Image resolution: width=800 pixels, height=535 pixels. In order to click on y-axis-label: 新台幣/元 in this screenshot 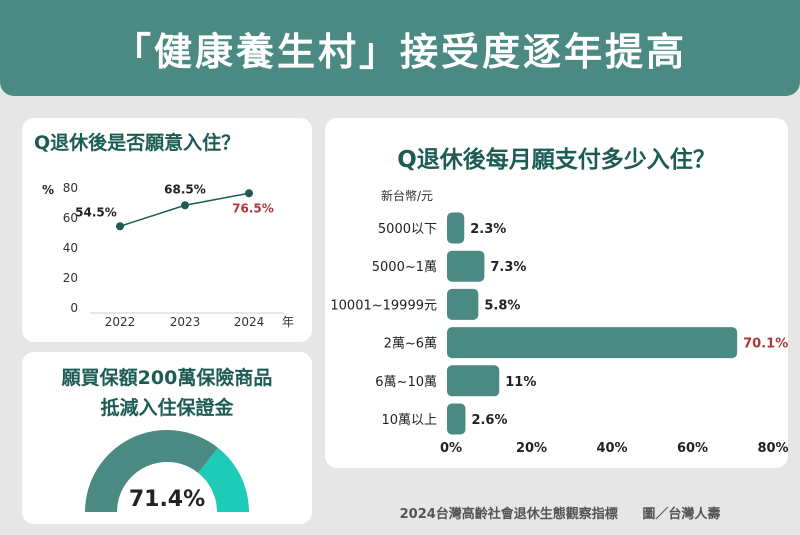, I will do `click(407, 195)`.